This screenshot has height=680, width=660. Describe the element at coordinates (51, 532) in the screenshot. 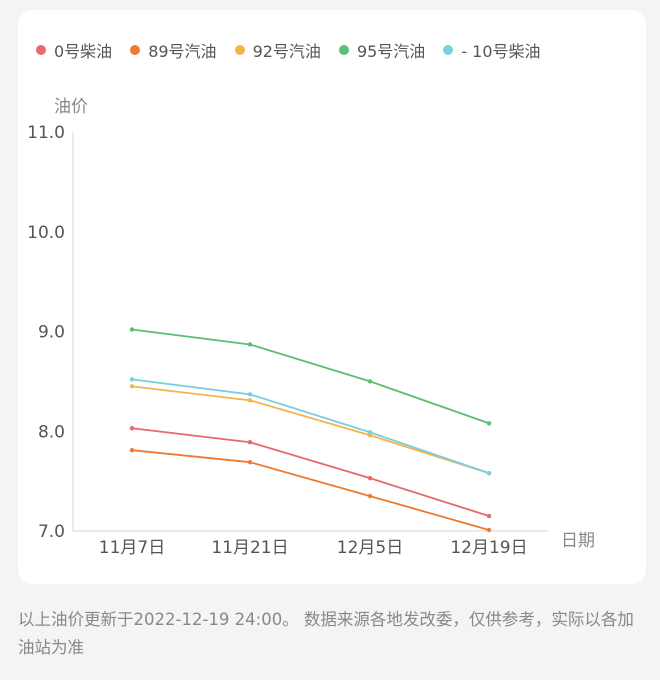

I see `y-tick-label: 7.0` at that location.